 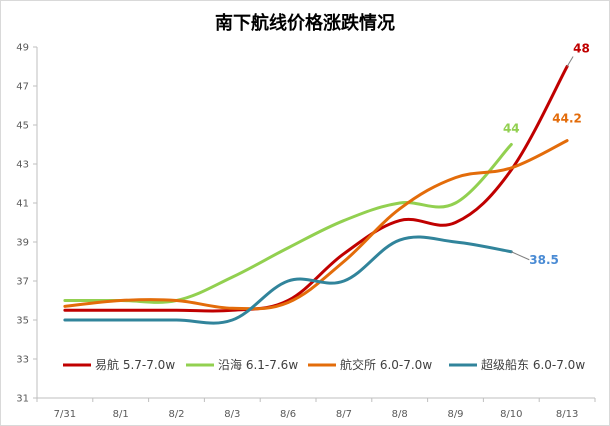 I want to click on y-tick-label: 49, so click(x=22, y=48).